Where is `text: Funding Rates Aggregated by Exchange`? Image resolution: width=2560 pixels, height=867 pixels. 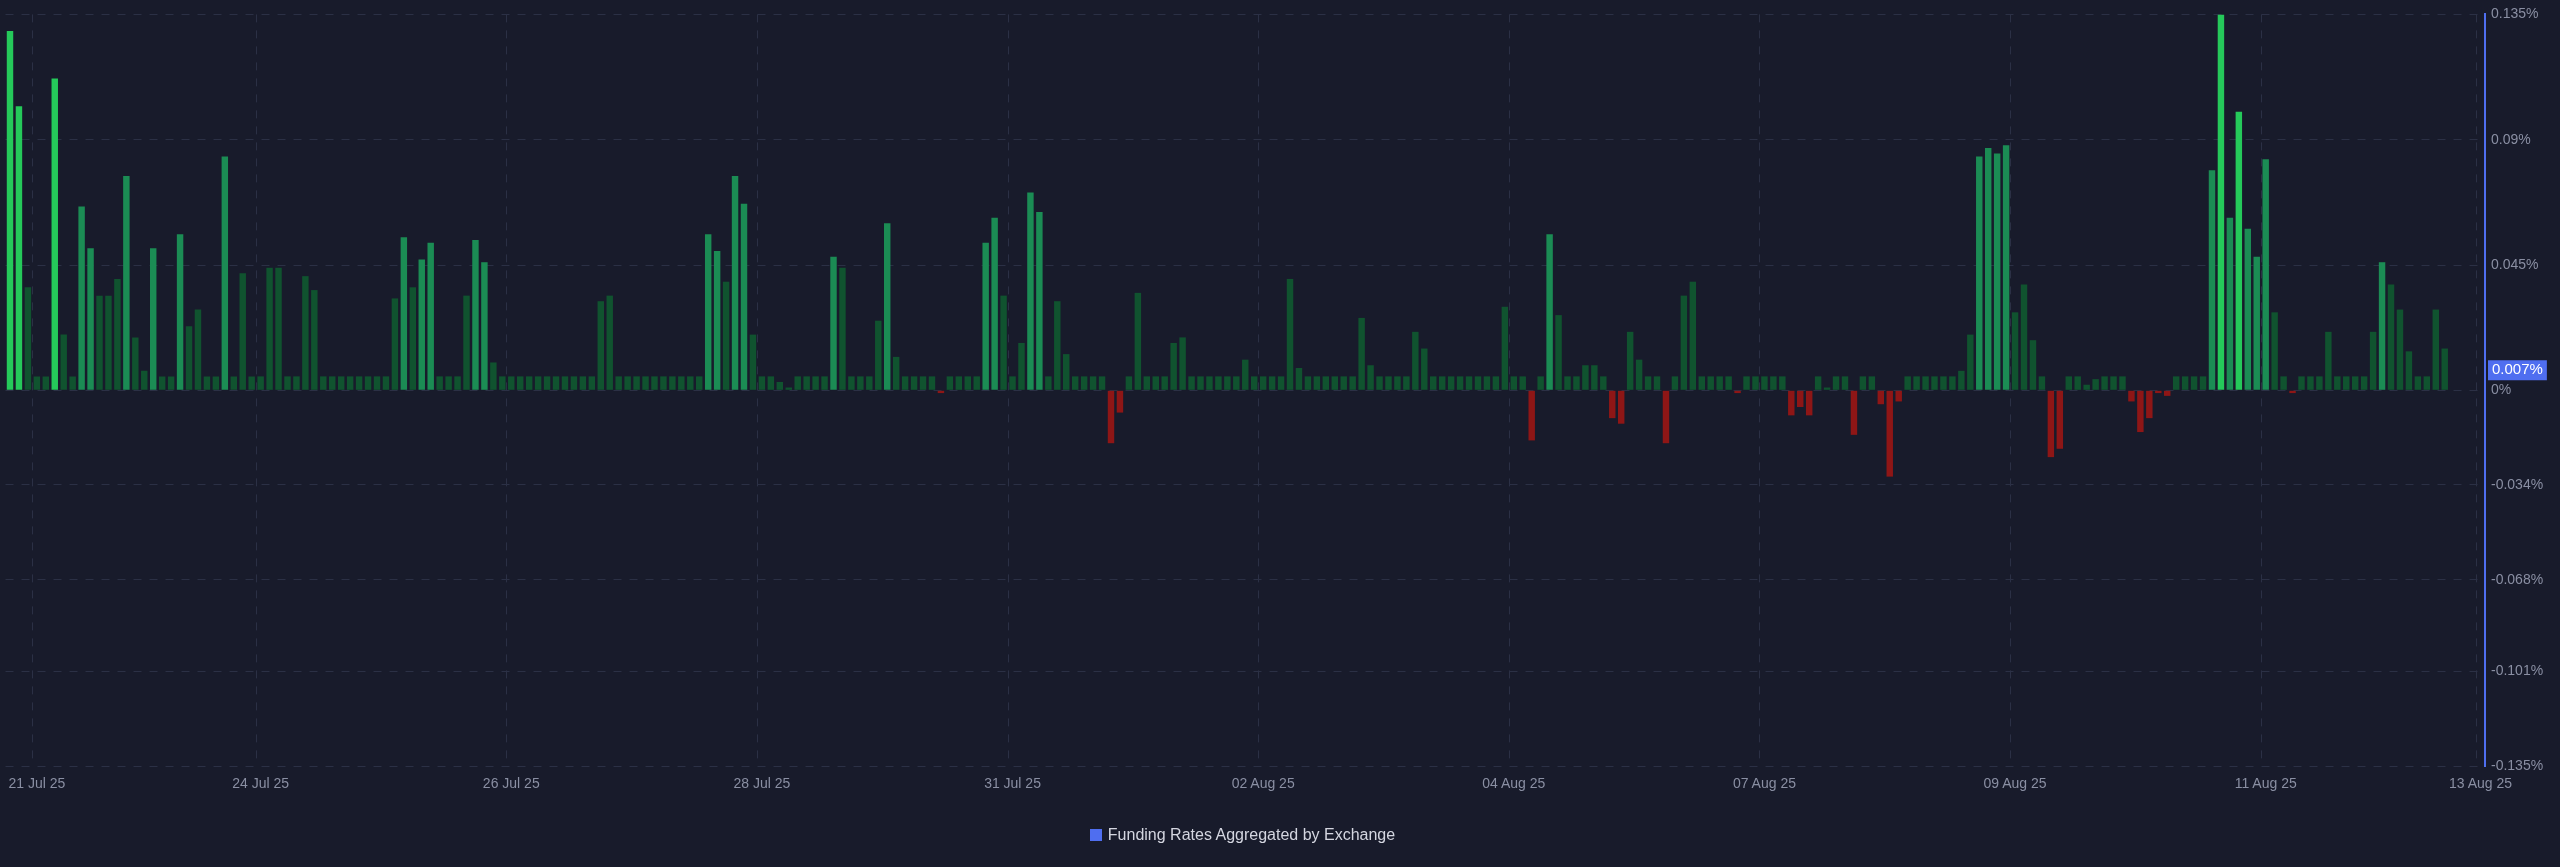 text: Funding Rates Aggregated by Exchange is located at coordinates (1251, 835).